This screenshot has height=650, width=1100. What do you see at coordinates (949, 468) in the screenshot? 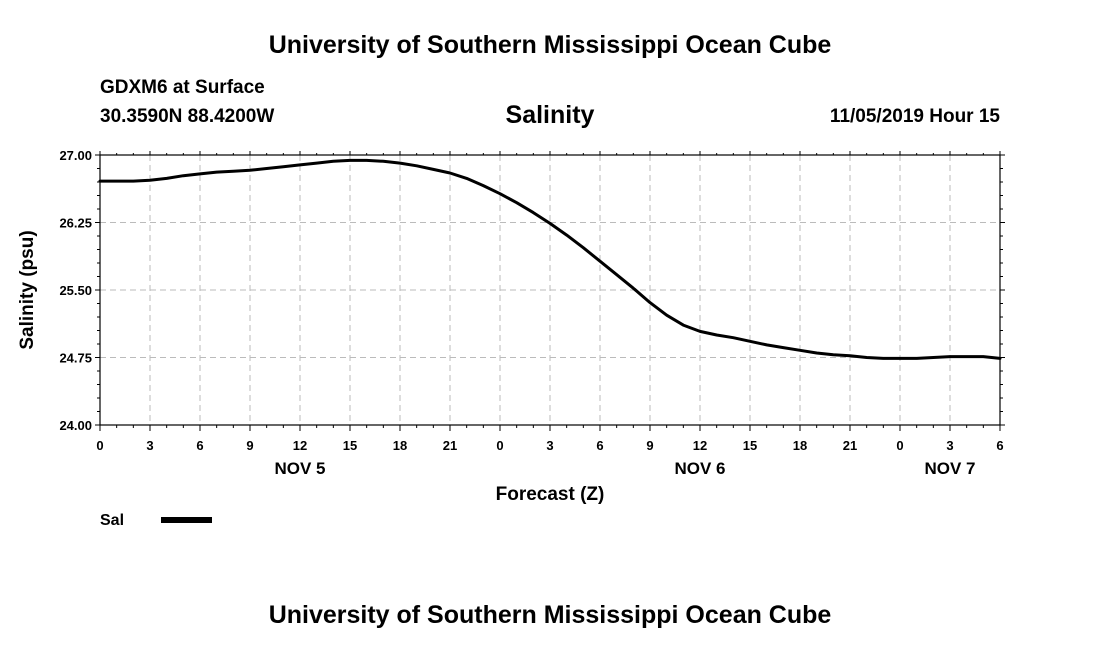
I see `day-label: NOV 7` at bounding box center [949, 468].